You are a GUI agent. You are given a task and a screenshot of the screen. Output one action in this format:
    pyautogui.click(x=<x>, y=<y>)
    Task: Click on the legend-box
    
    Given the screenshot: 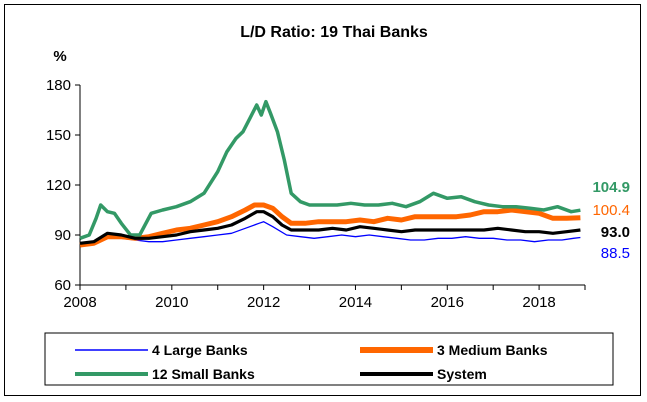 What is the action you would take?
    pyautogui.click(x=329, y=359)
    